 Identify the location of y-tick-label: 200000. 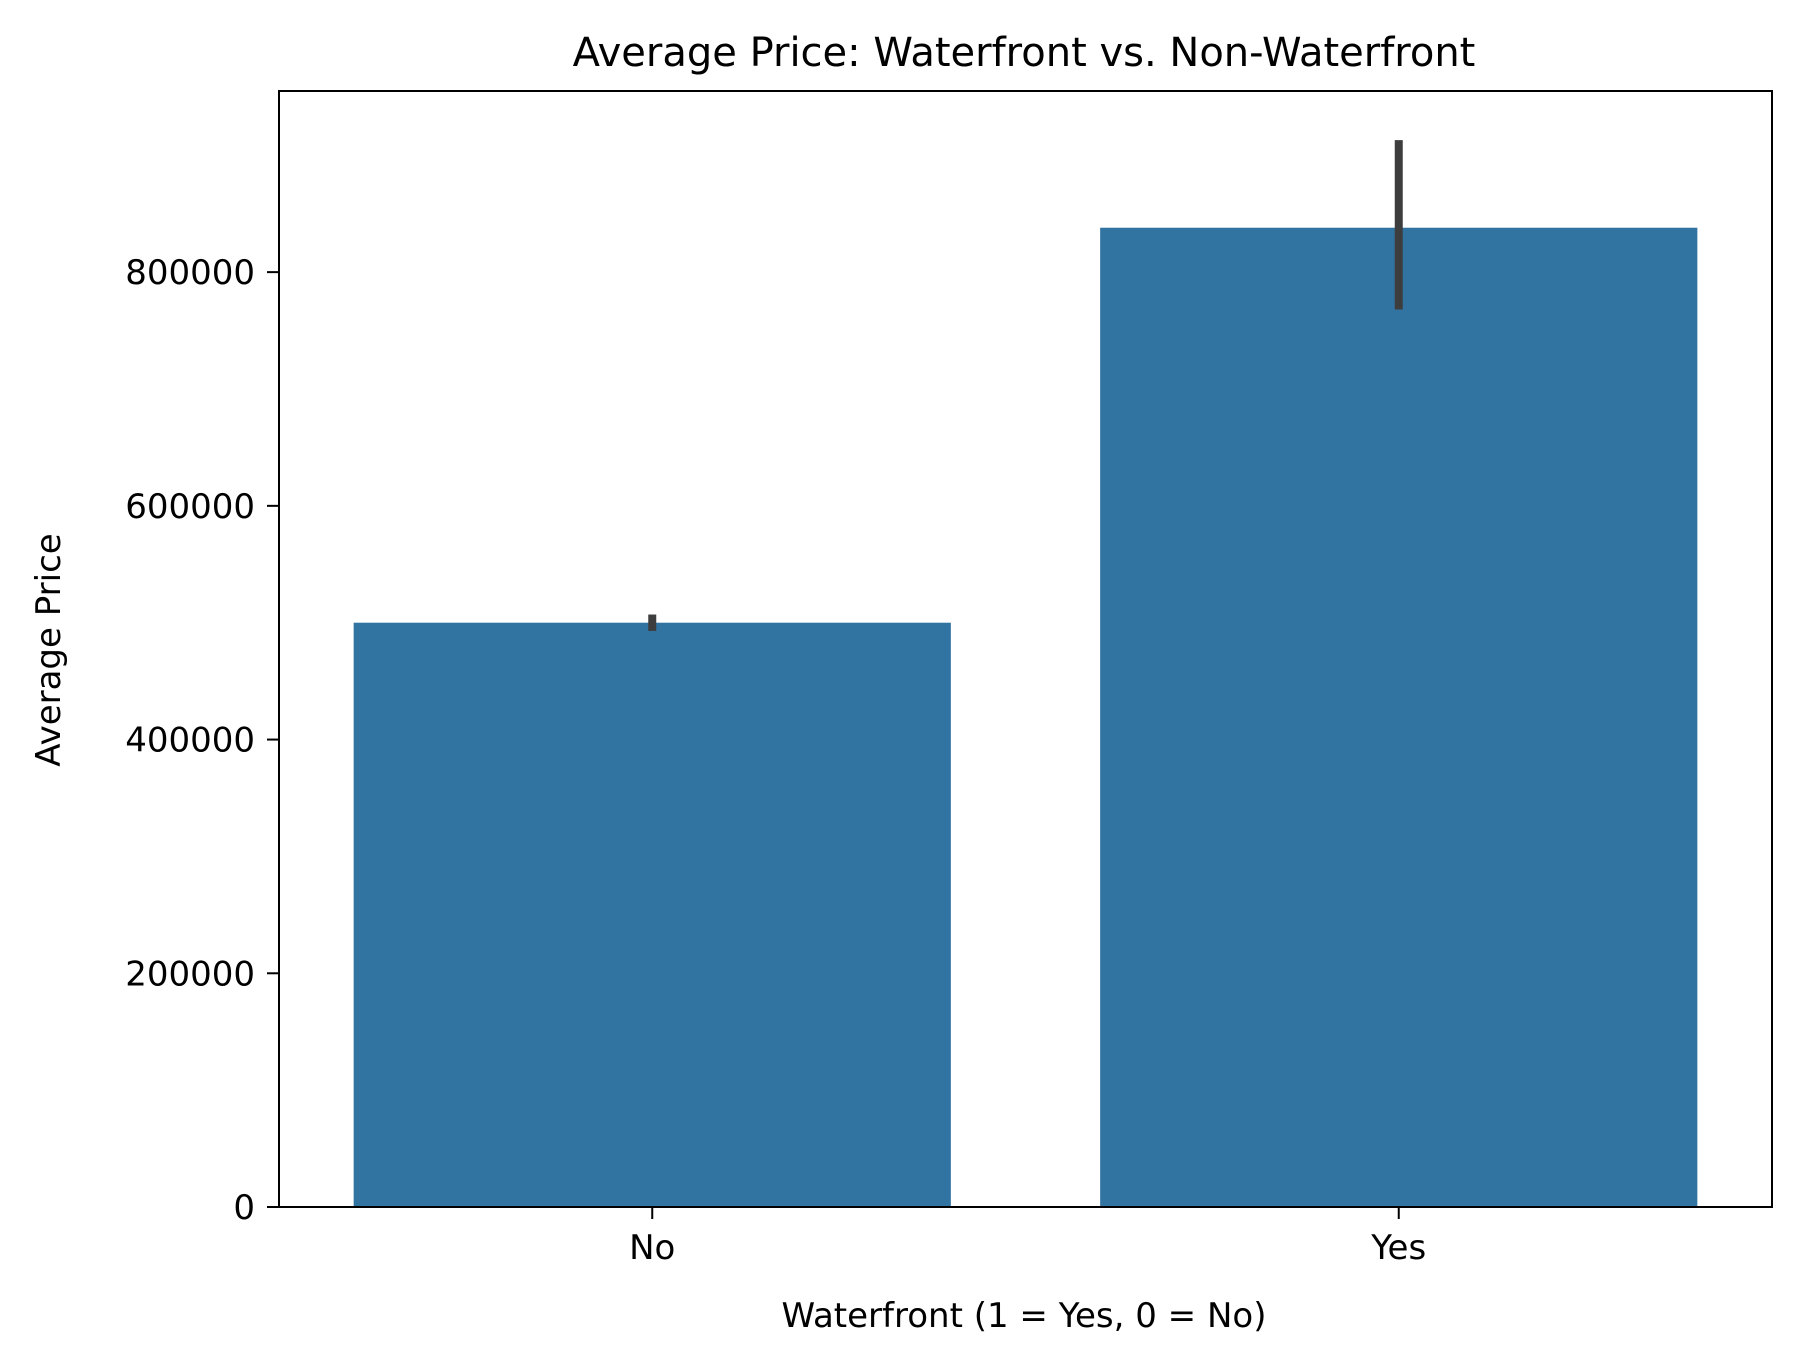
(190, 974).